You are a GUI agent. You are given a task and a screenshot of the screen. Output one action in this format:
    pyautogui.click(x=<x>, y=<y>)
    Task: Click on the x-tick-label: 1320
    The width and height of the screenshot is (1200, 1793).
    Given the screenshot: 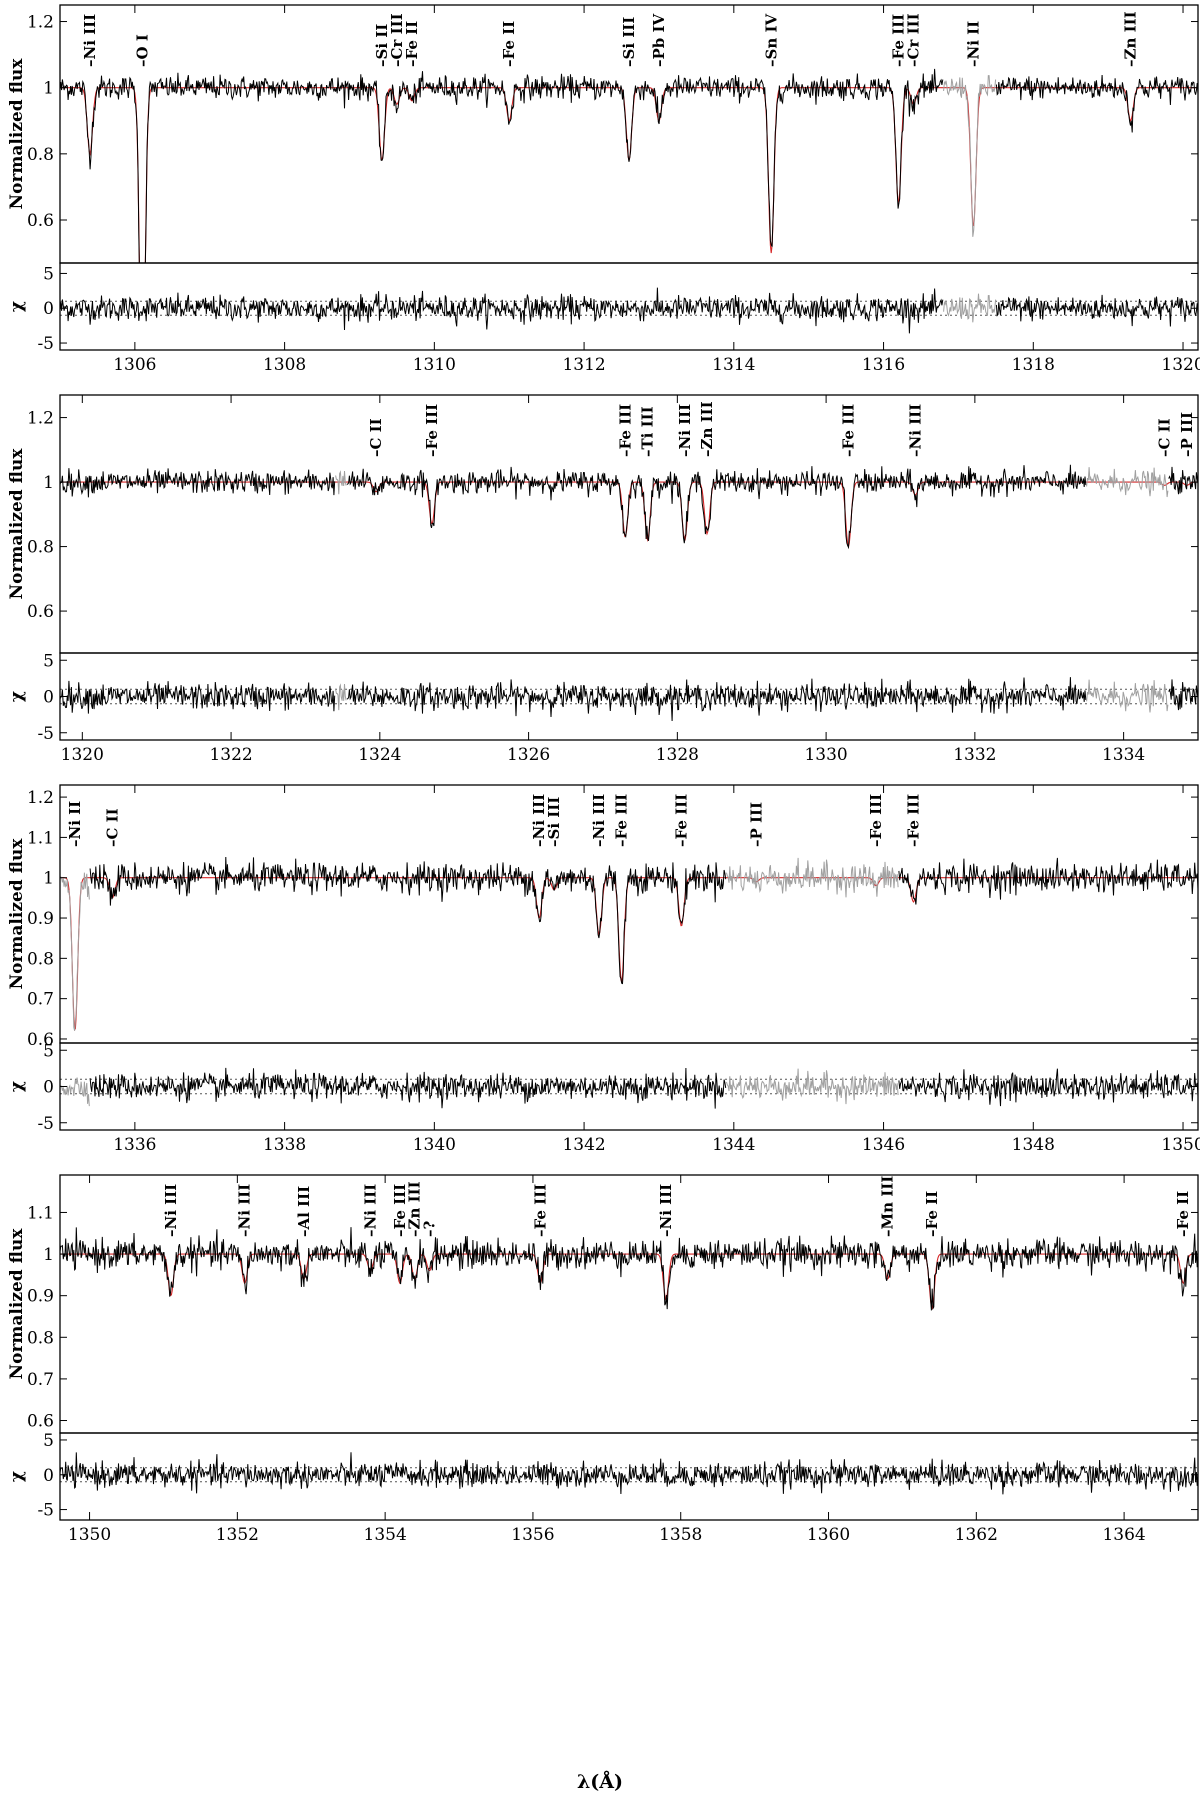 What is the action you would take?
    pyautogui.click(x=82, y=755)
    